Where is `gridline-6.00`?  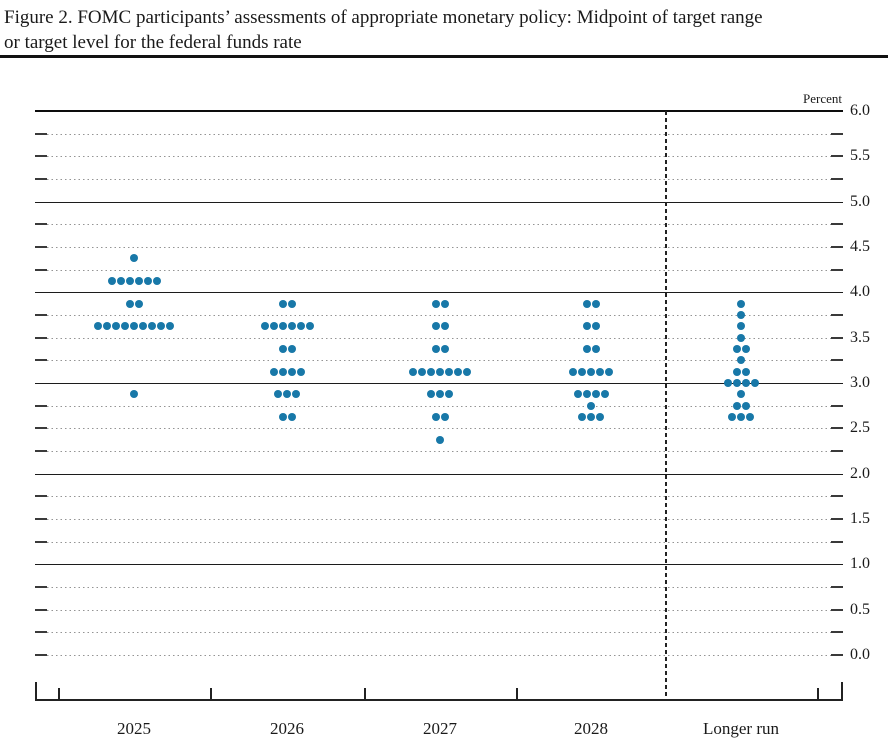 gridline-6.00 is located at coordinates (439, 110).